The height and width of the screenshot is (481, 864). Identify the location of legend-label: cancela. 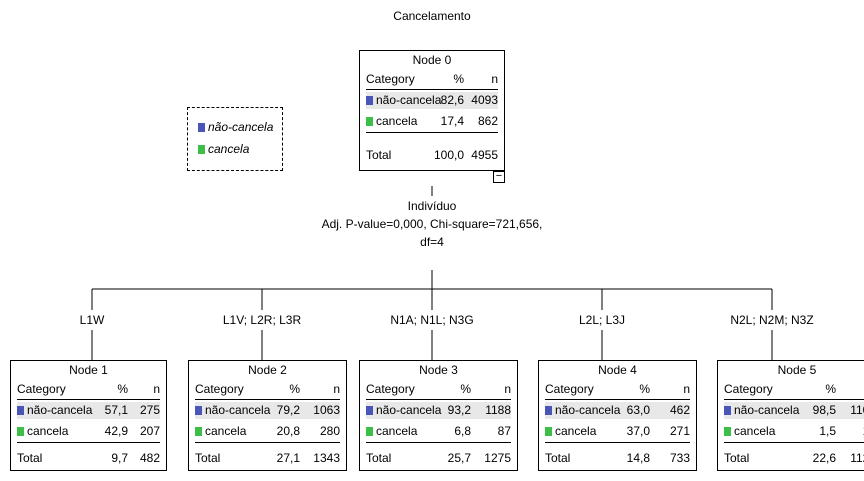
(229, 149).